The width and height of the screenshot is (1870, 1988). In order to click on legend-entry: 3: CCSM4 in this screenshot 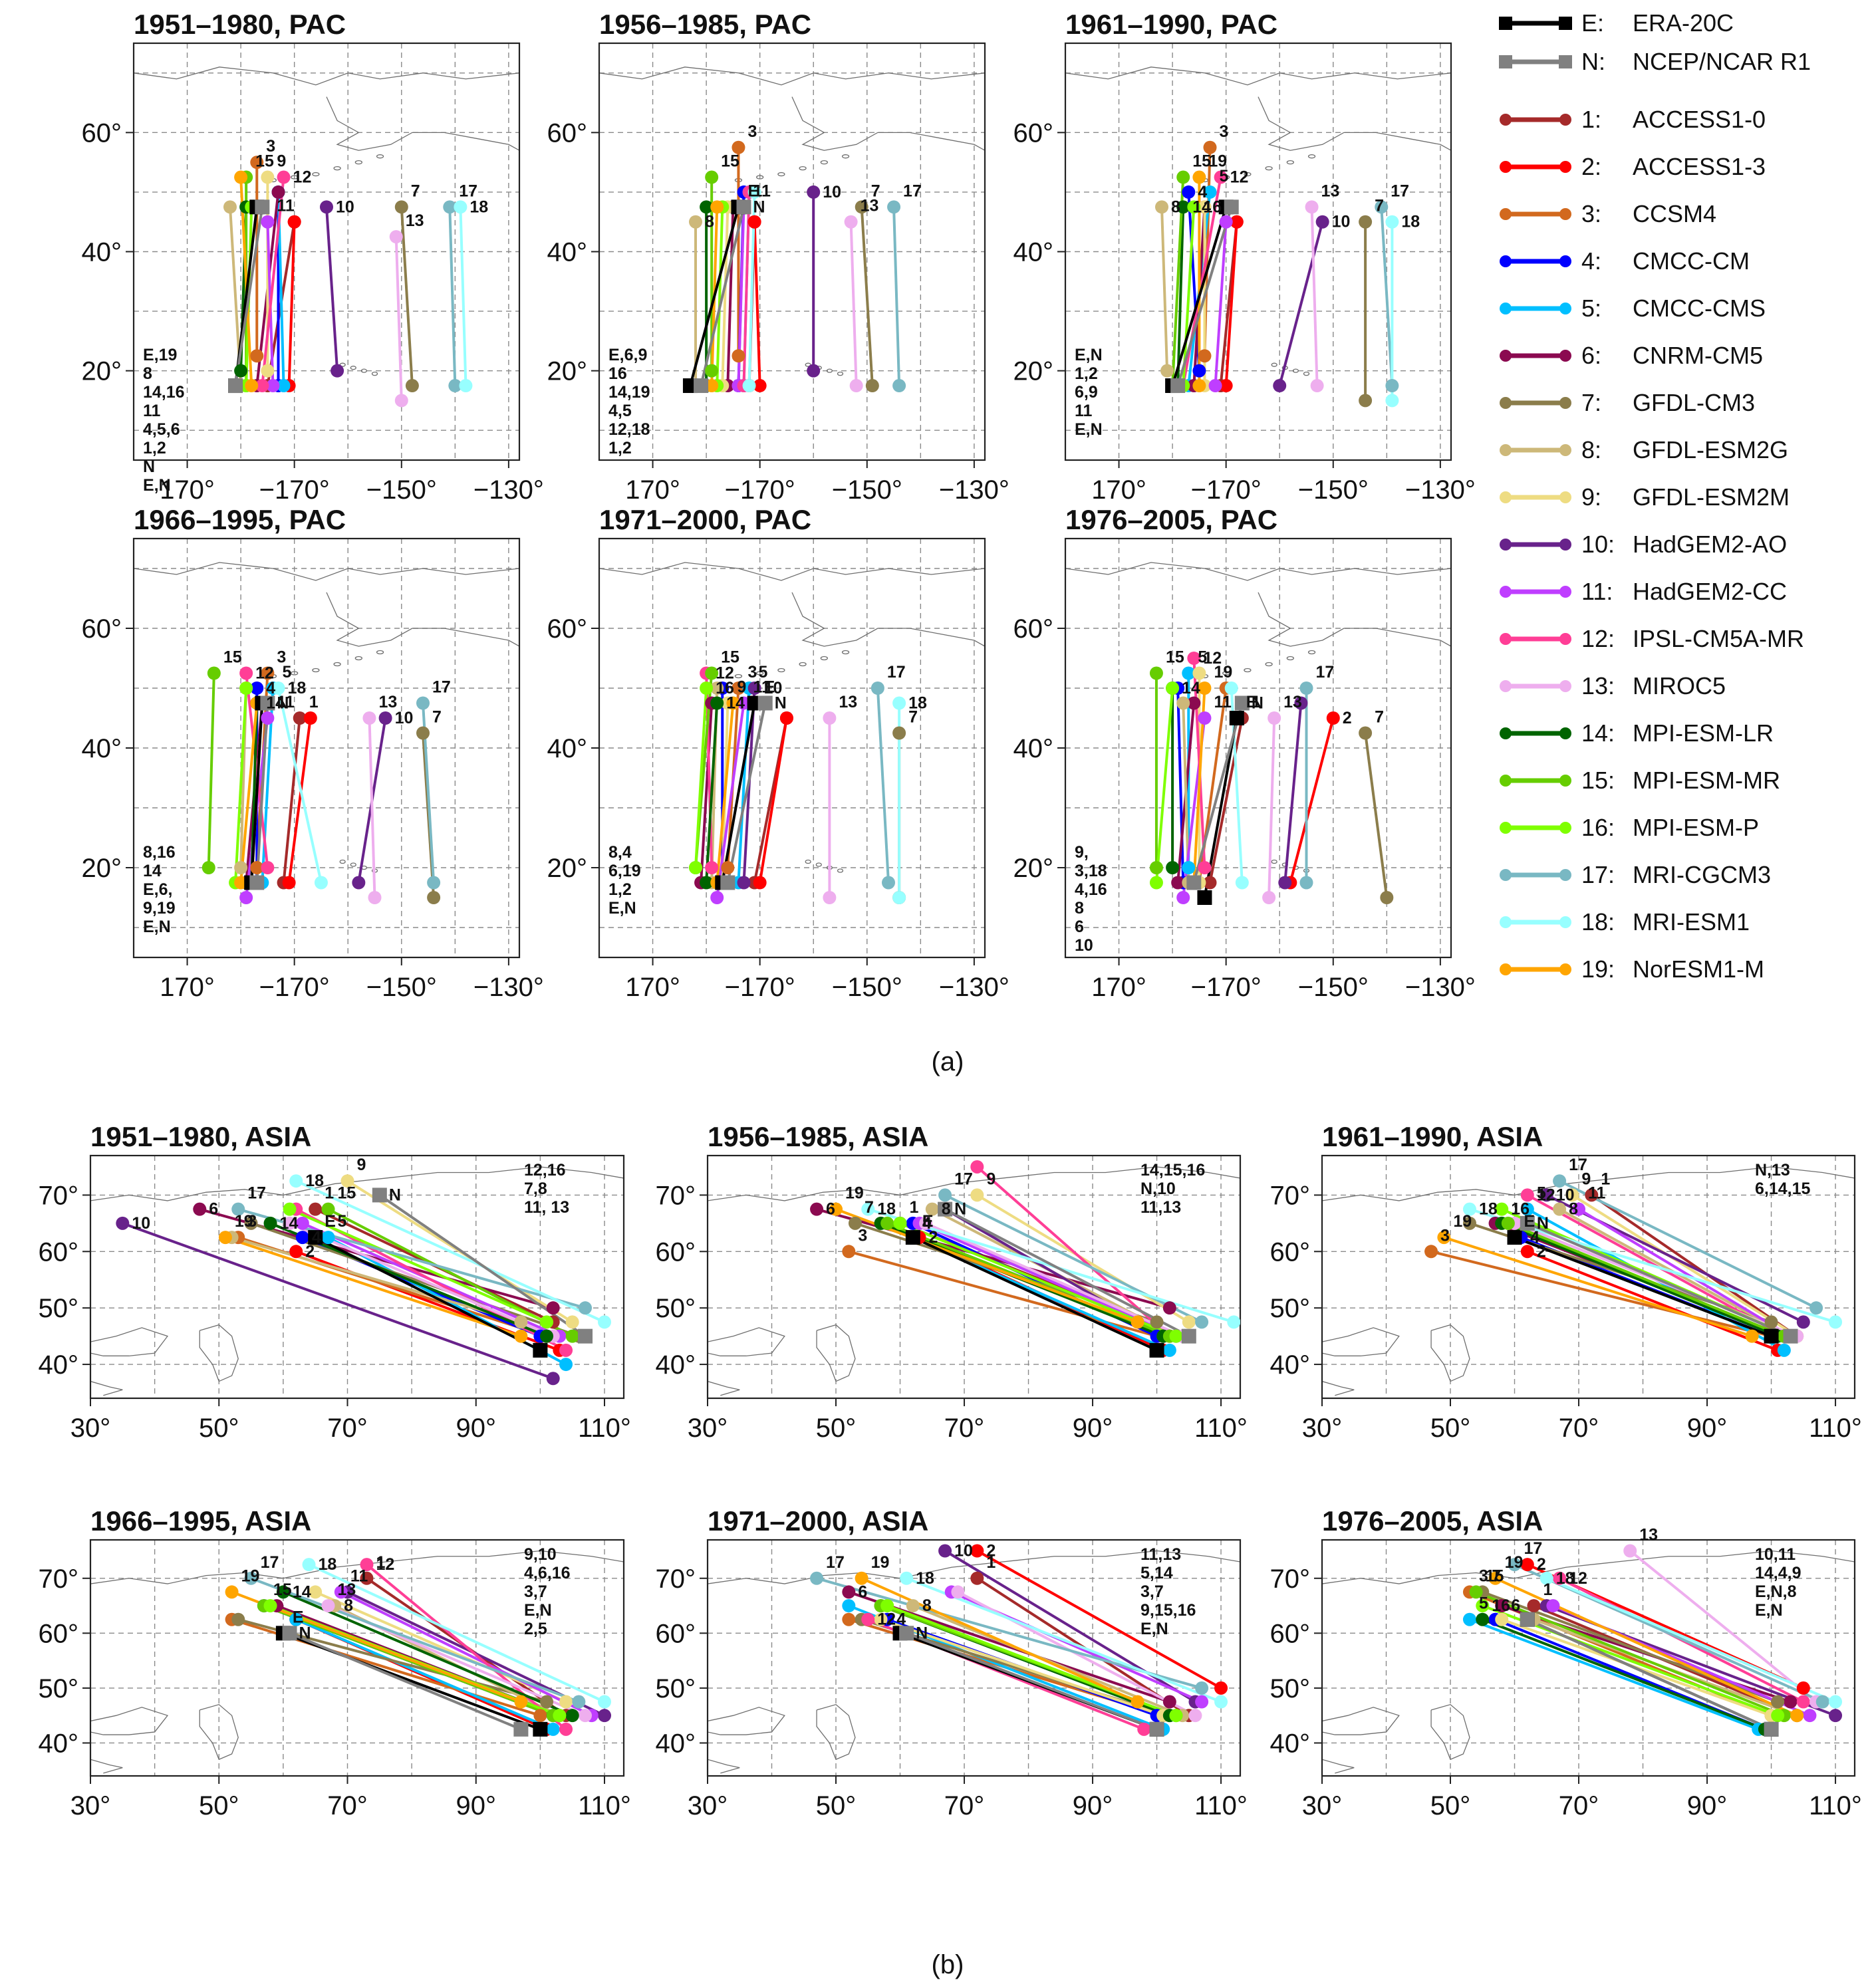, I will do `click(1608, 213)`.